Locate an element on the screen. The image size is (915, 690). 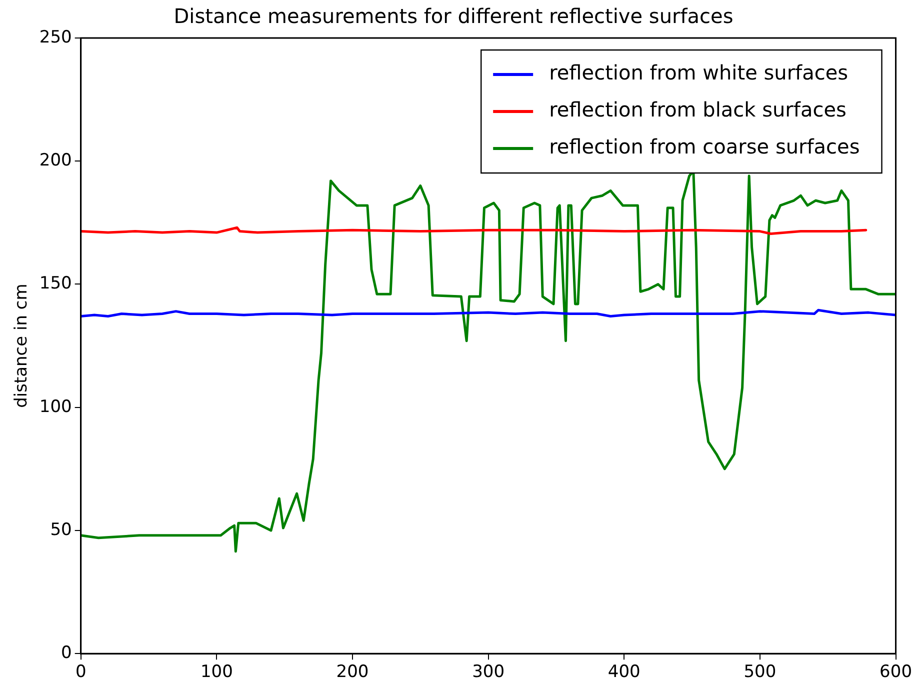
y-tick-label: 150 is located at coordinates (55, 284).